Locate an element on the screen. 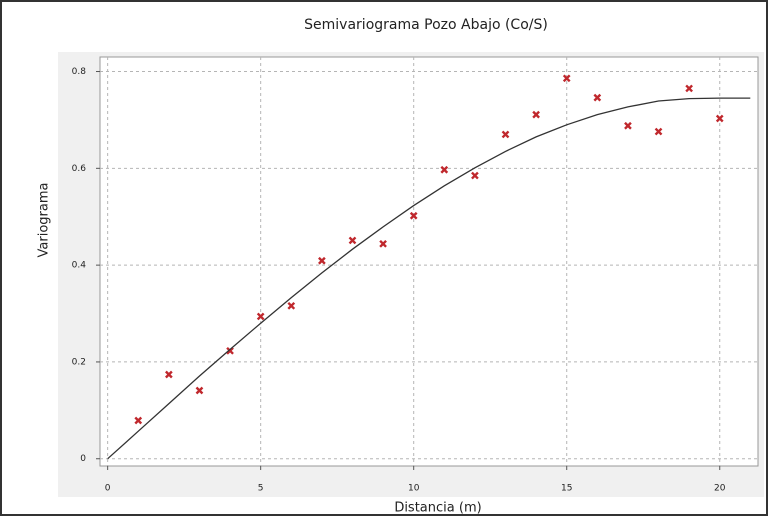 Image resolution: width=768 pixels, height=516 pixels. y-tick-label: 0.4 is located at coordinates (79, 266).